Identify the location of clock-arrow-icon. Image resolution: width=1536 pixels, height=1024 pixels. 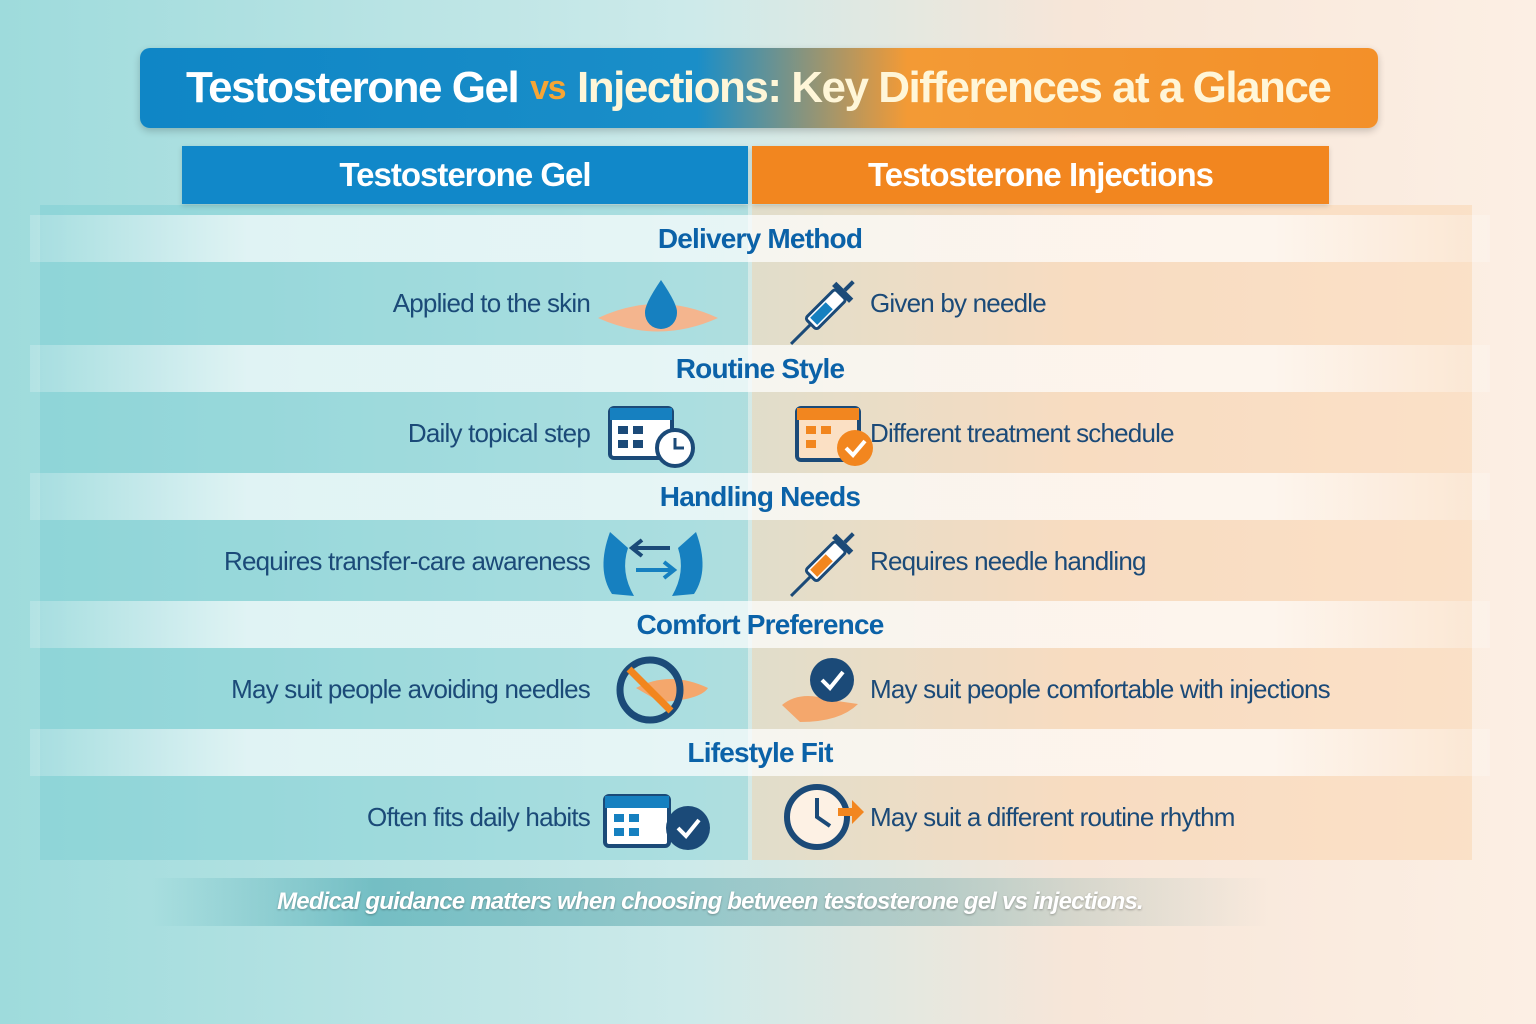
(824, 817).